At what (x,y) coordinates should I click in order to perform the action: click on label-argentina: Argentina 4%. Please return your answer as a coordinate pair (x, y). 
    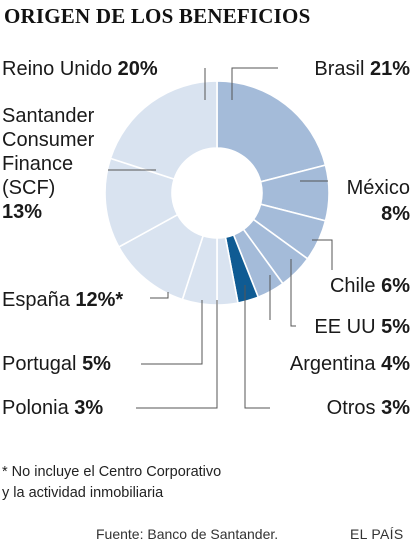
    Looking at the image, I should click on (350, 364).